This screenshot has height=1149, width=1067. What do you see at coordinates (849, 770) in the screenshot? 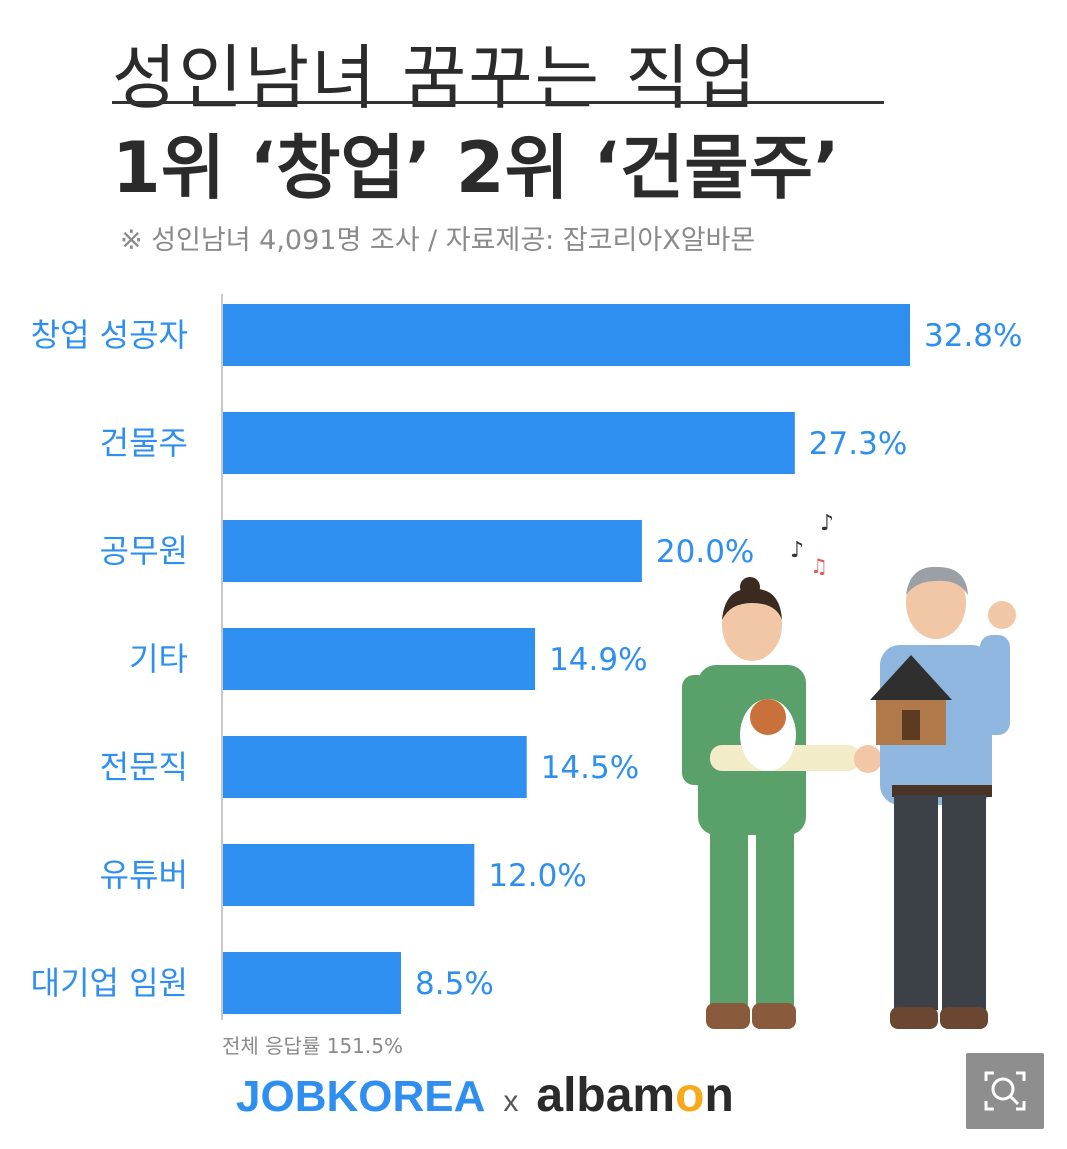
I see `couple-illustration: ♪ ♪ ♫` at bounding box center [849, 770].